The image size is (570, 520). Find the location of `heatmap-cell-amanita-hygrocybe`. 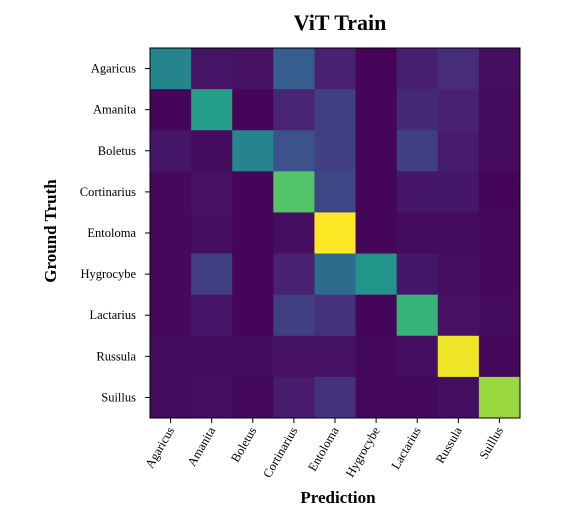

heatmap-cell-amanita-hygrocybe is located at coordinates (376, 110).